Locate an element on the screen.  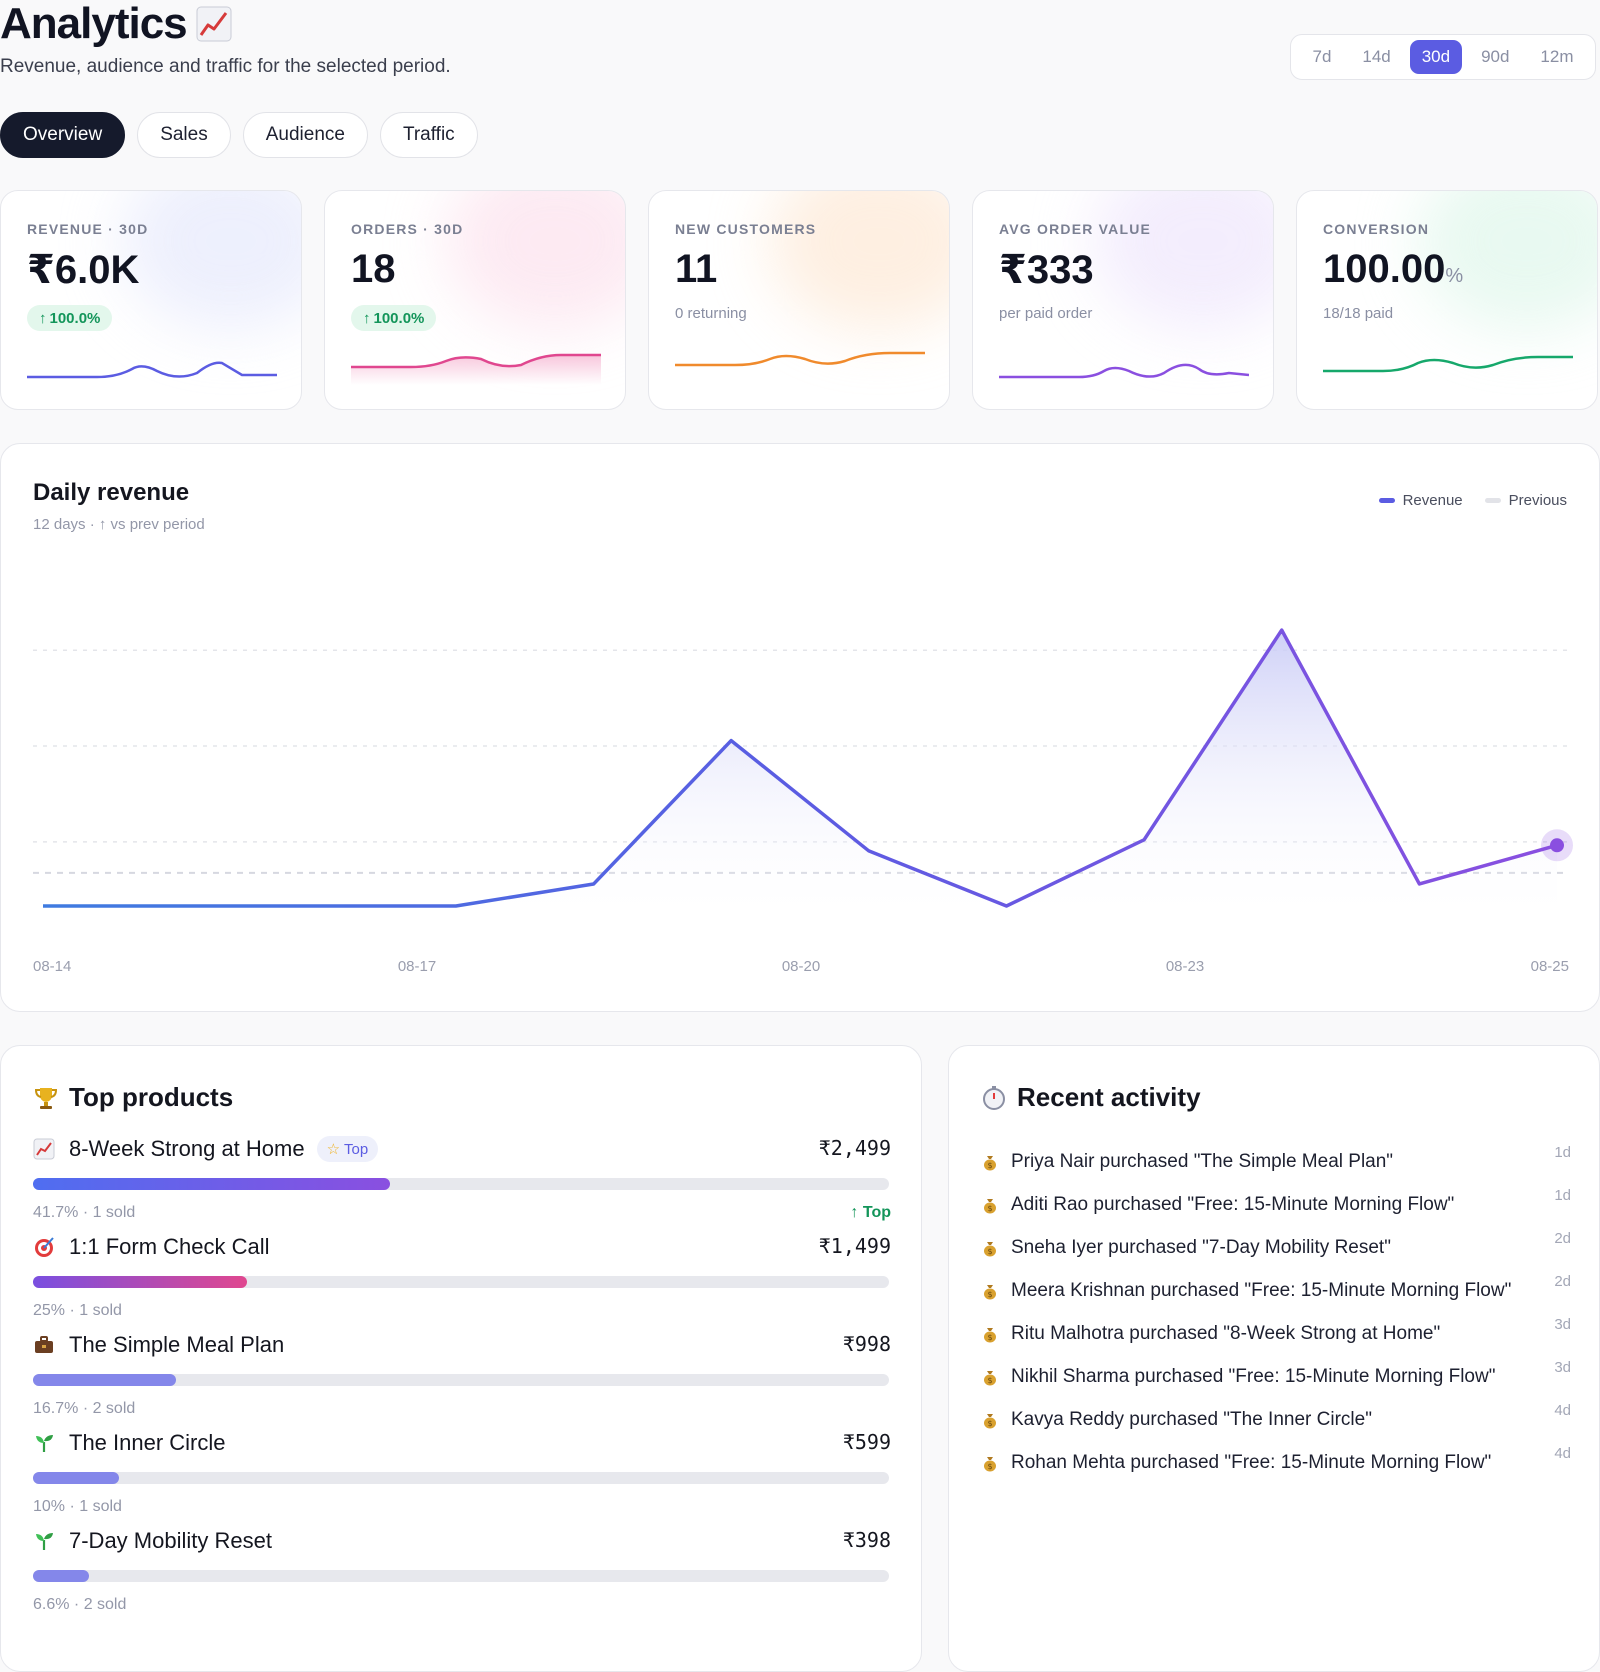
kpi-card-orders: ORDERS · 30D 18 ↑ 100.0% is located at coordinates (475, 300).